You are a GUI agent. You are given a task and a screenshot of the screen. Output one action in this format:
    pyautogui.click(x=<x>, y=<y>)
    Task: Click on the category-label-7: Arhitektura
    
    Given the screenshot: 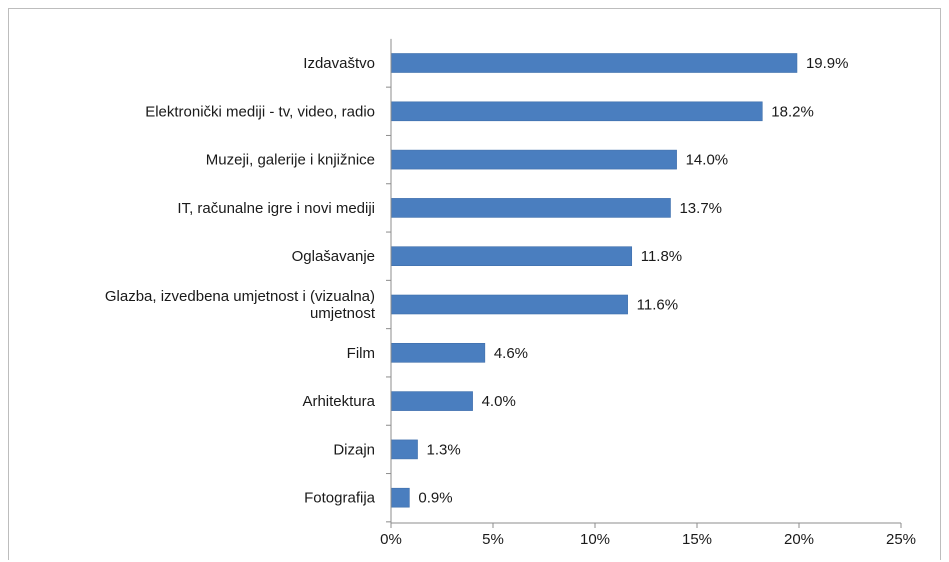 What is the action you would take?
    pyautogui.click(x=338, y=401)
    